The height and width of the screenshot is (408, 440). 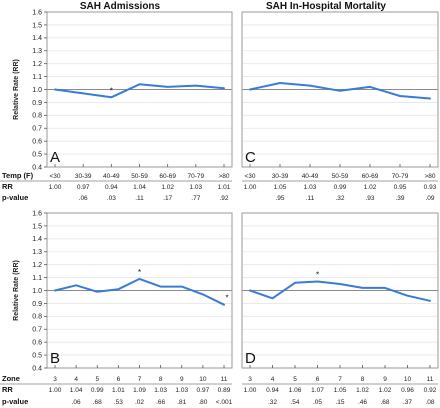 What do you see at coordinates (37, 304) in the screenshot?
I see `y-tick-label: 0.9` at bounding box center [37, 304].